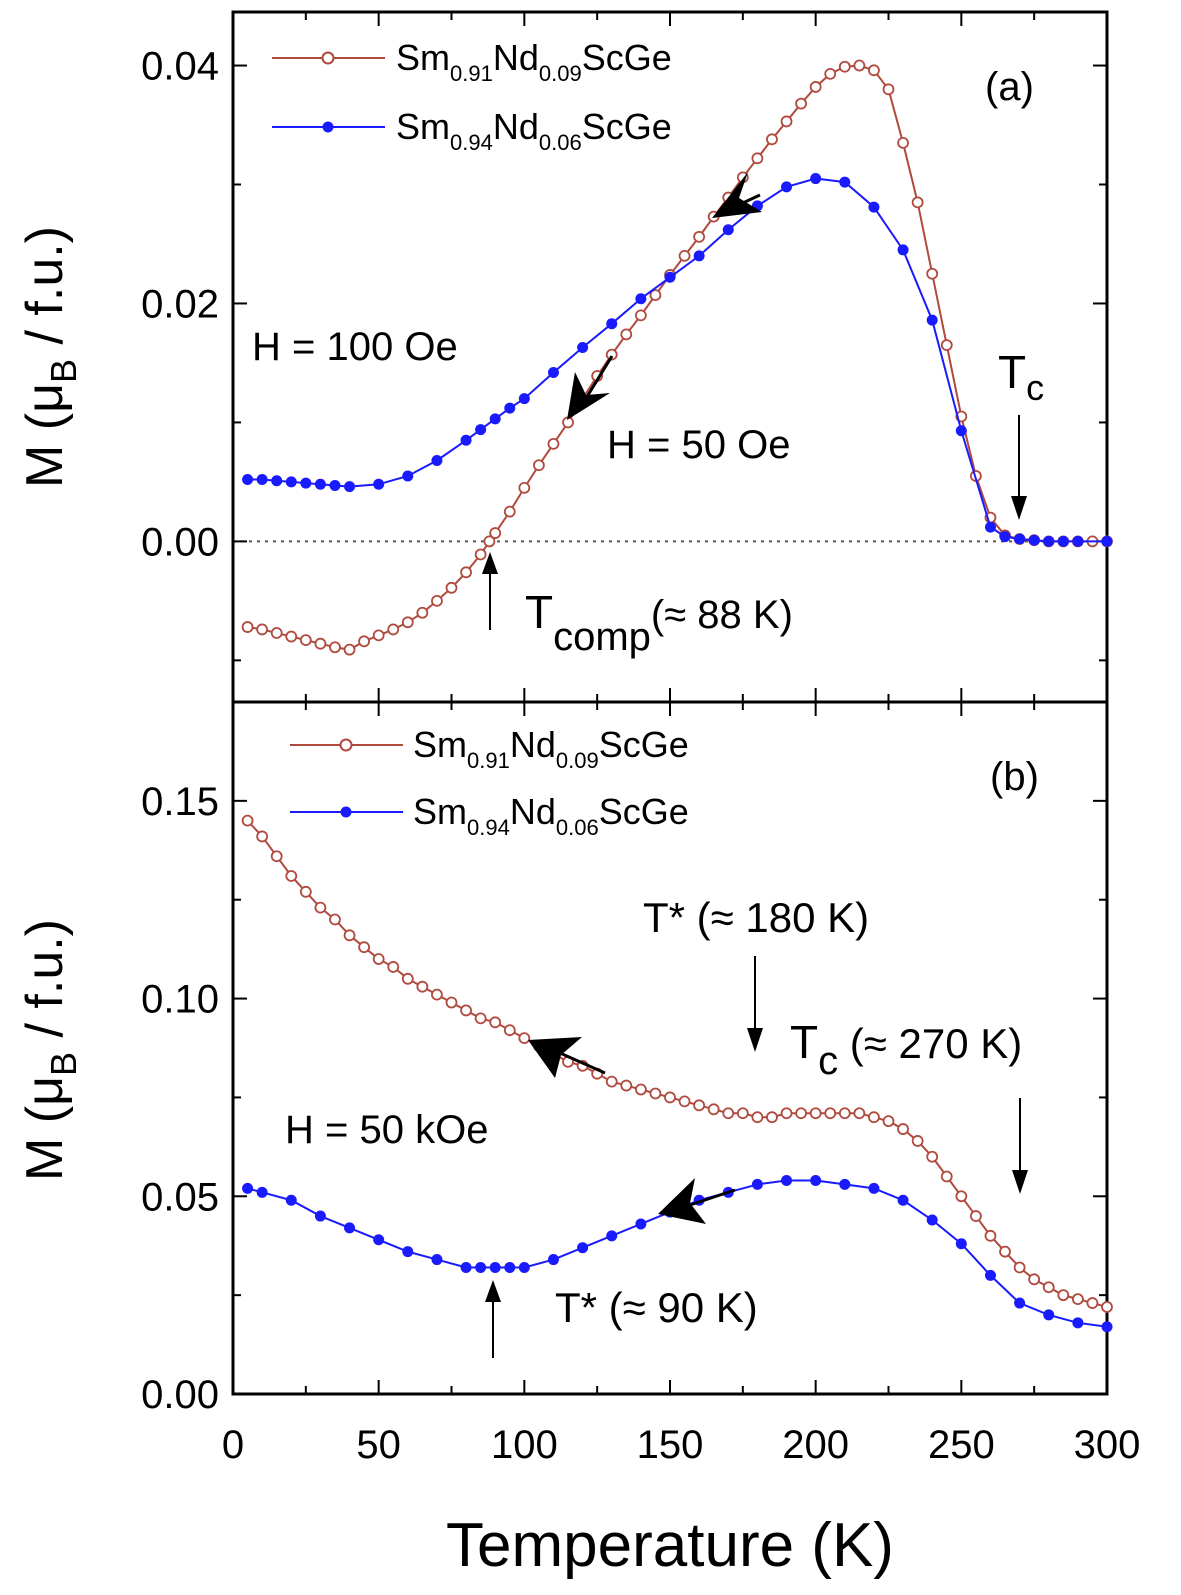  I want to click on legend-entry-sm091: Sm0.91Nd0.09ScGe, so click(489, 748).